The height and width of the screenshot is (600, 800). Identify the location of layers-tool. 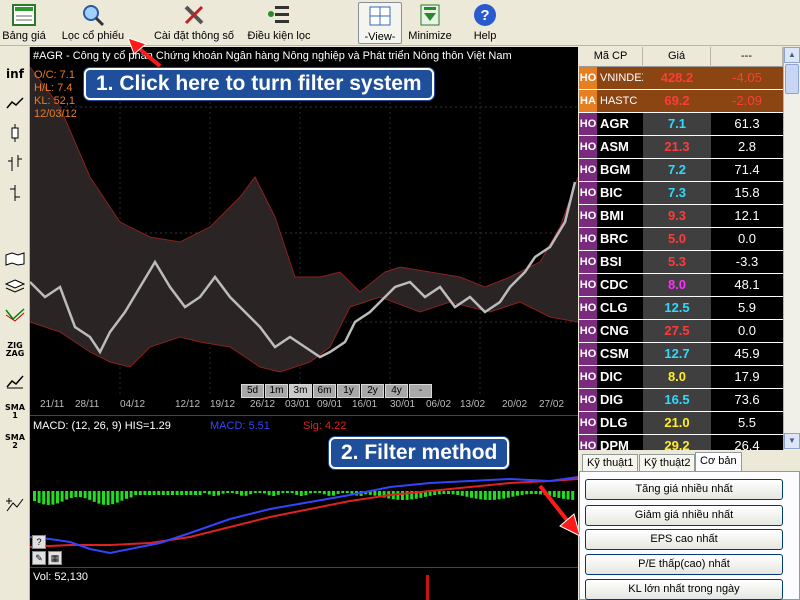
(15, 288).